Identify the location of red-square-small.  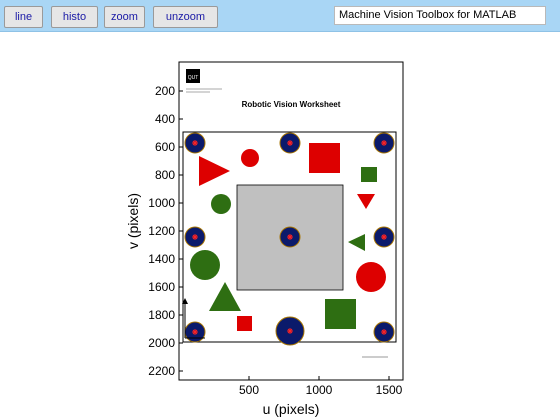
(244, 323).